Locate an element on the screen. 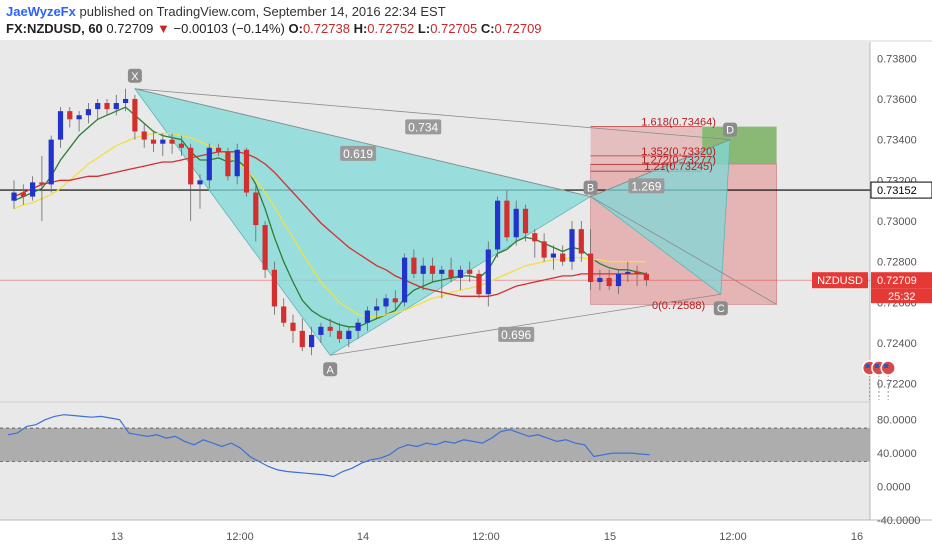 Image resolution: width=932 pixels, height=550 pixels. time-tick-label: 16 is located at coordinates (857, 537).